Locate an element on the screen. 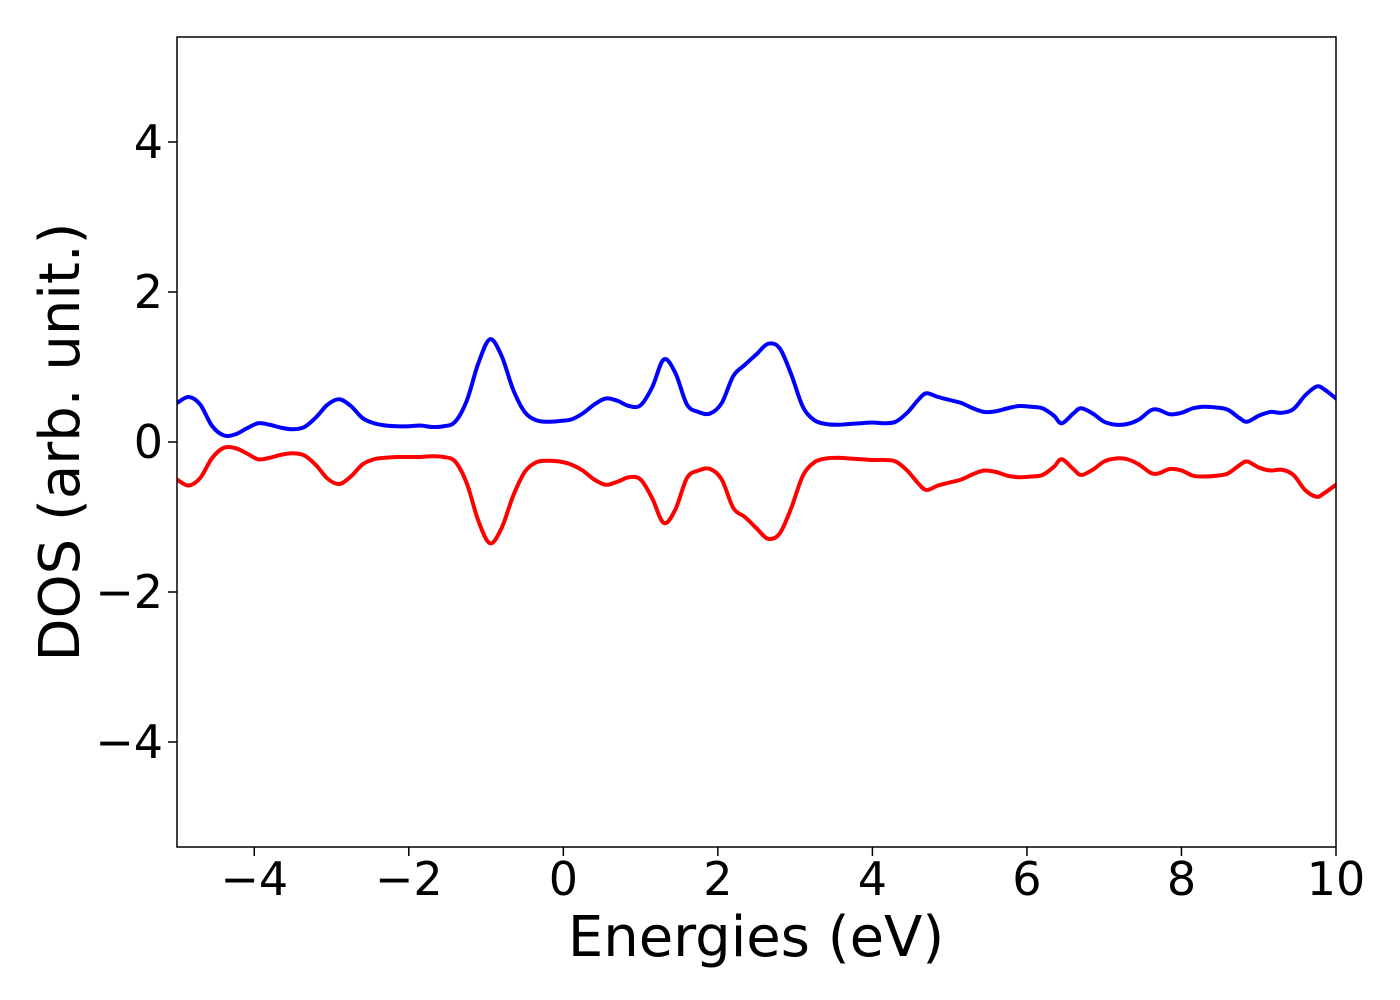 The width and height of the screenshot is (1400, 1000). x-tick-label: −4 is located at coordinates (254, 879).